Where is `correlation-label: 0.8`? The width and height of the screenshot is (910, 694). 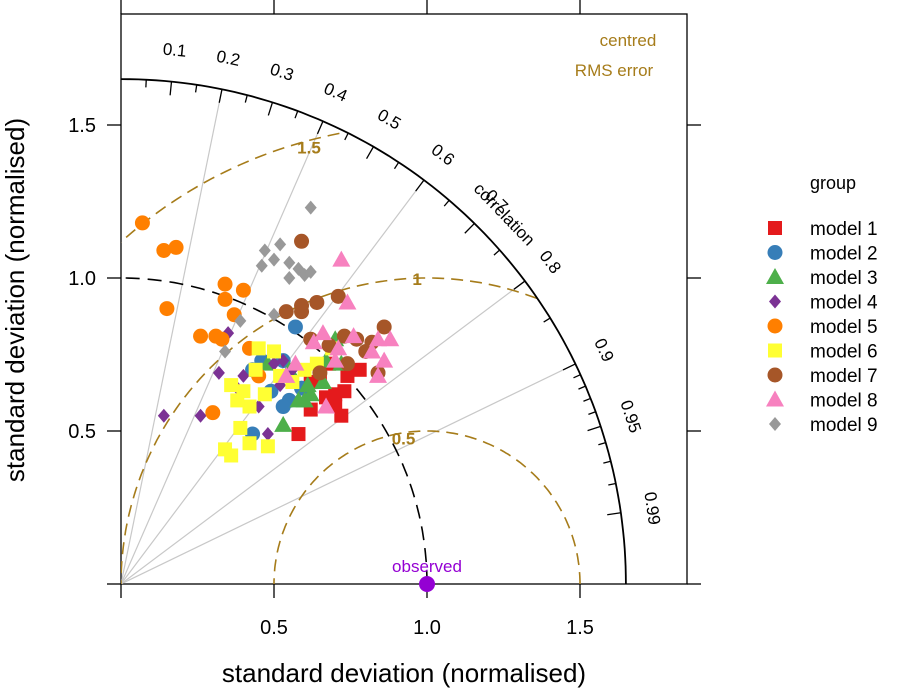 correlation-label: 0.8 is located at coordinates (550, 262).